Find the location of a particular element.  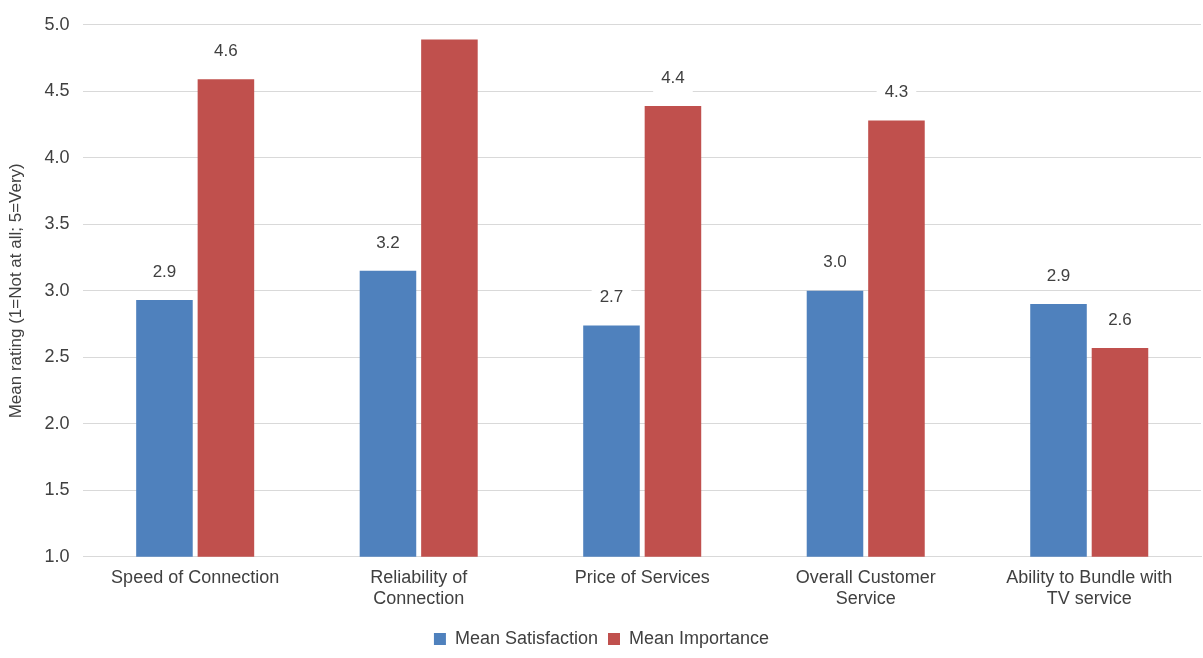

x-tick-label: Ability to Bundle with TV service is located at coordinates (1089, 587).